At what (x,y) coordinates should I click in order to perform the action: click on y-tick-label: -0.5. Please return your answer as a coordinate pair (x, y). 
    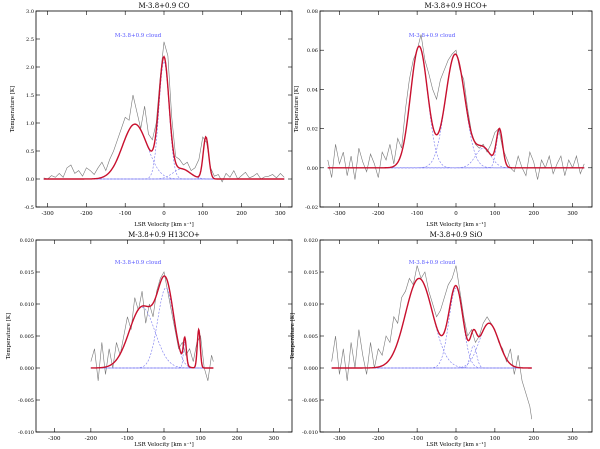
    Looking at the image, I should click on (29, 208).